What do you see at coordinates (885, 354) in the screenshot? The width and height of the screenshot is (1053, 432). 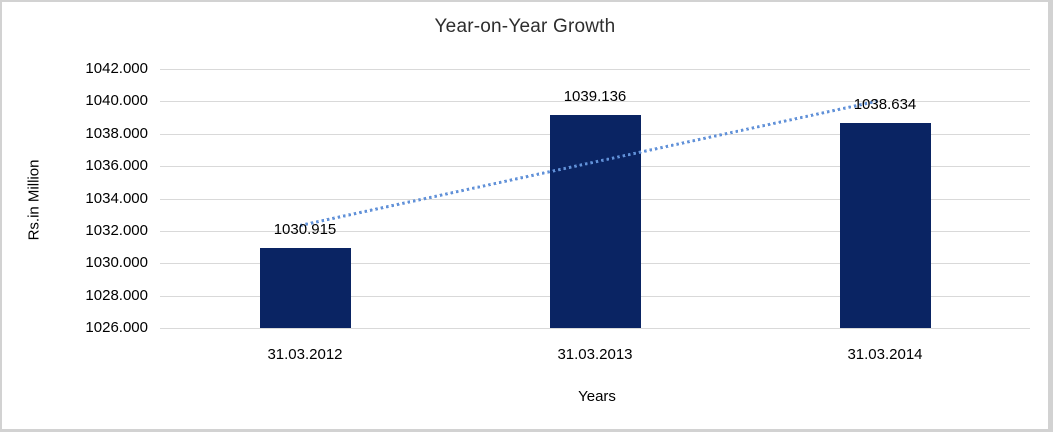 I see `x-axis-category-label: 31.03.2014` at bounding box center [885, 354].